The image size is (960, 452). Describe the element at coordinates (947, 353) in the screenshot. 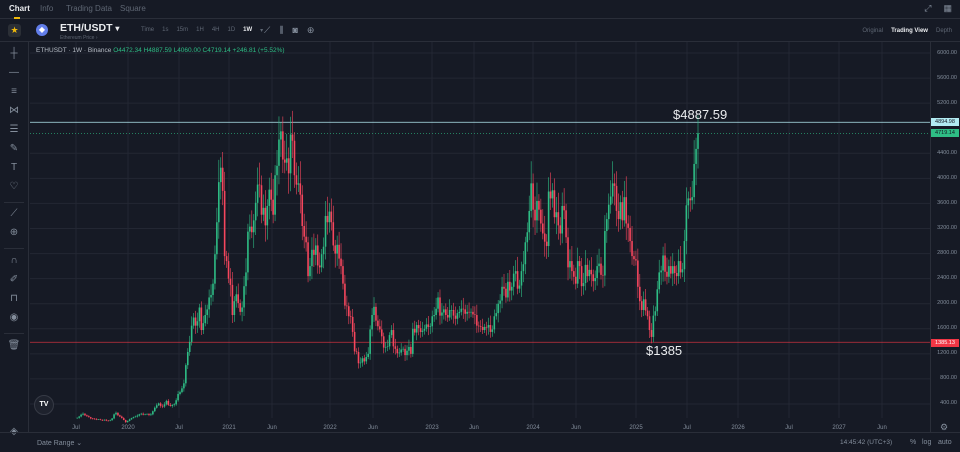

I see `price-label: 1200.00` at that location.